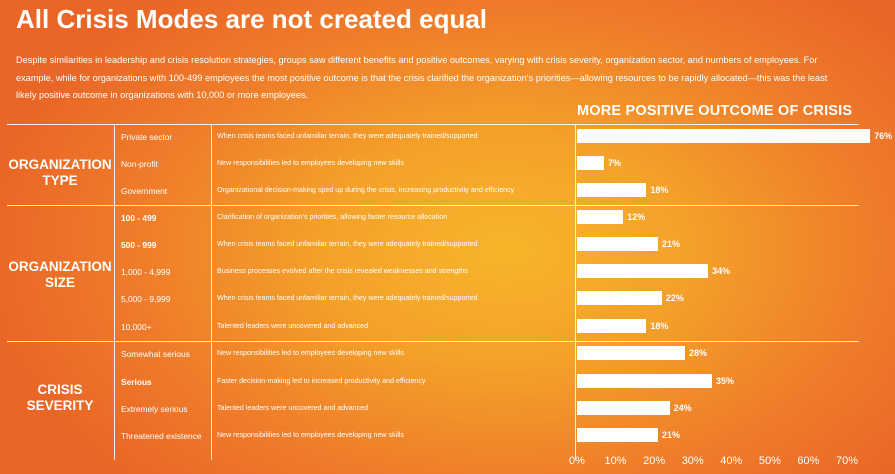 The width and height of the screenshot is (895, 474). I want to click on group-label-line: TYPE, so click(60, 180).